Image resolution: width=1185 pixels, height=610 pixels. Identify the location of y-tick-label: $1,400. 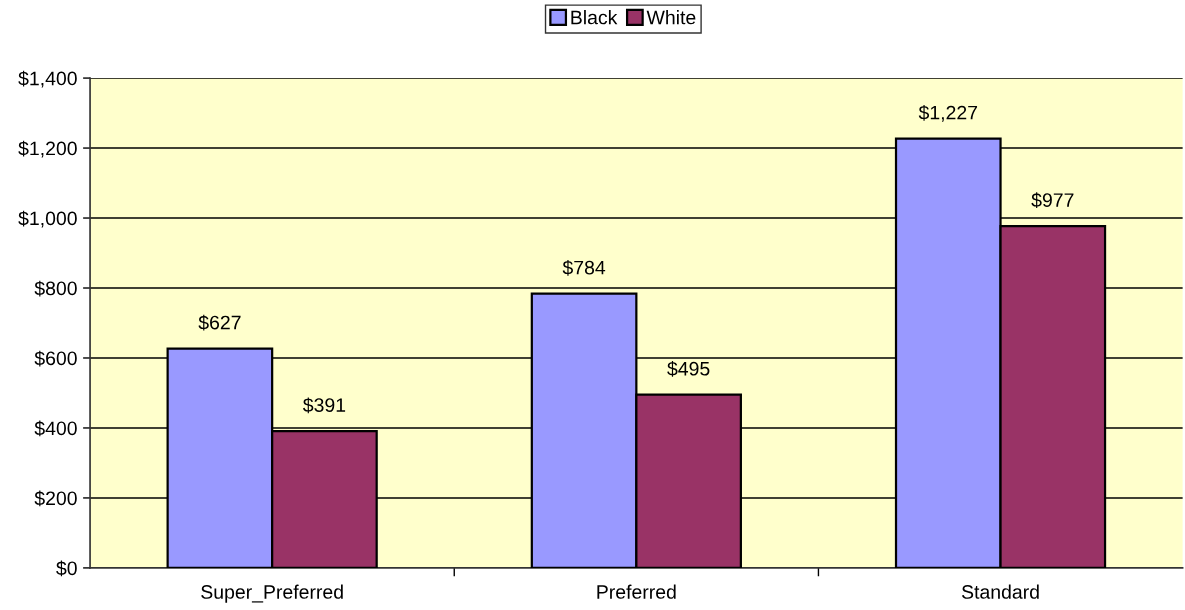
(47, 79).